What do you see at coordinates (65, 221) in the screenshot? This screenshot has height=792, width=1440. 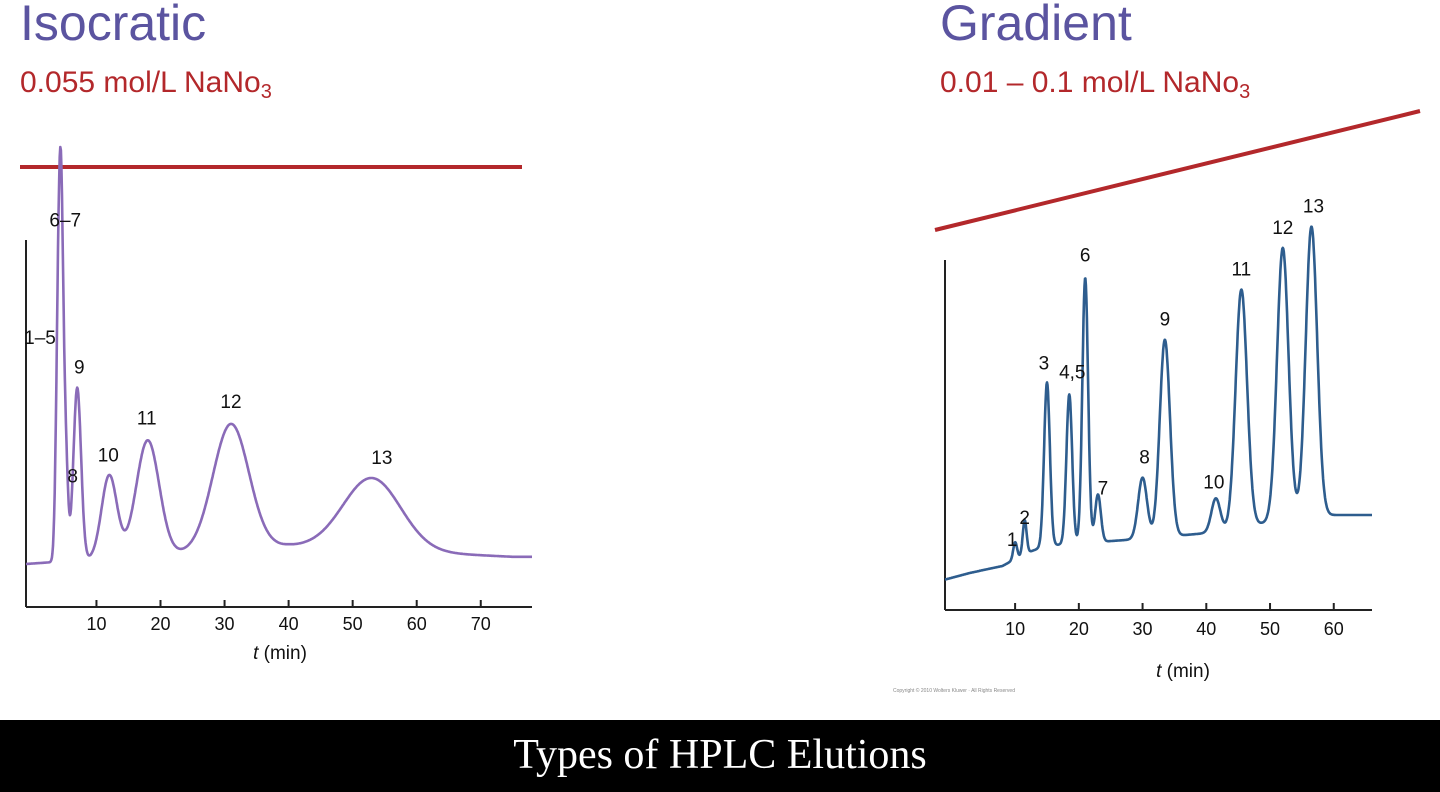 I see `isocratic-peak-label: 6–7` at bounding box center [65, 221].